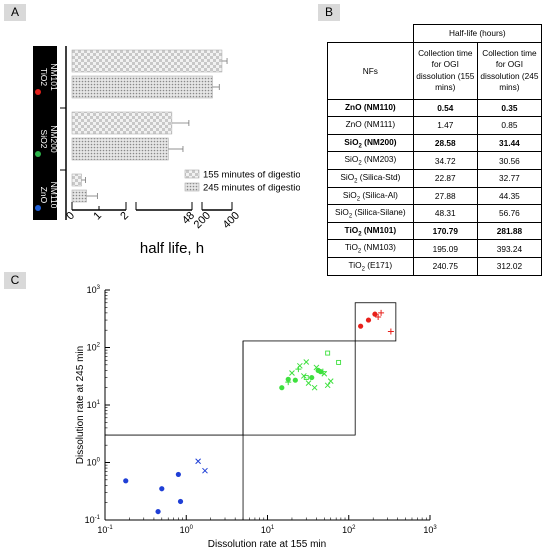  I want to click on y-tick-label: 103, so click(94, 290).